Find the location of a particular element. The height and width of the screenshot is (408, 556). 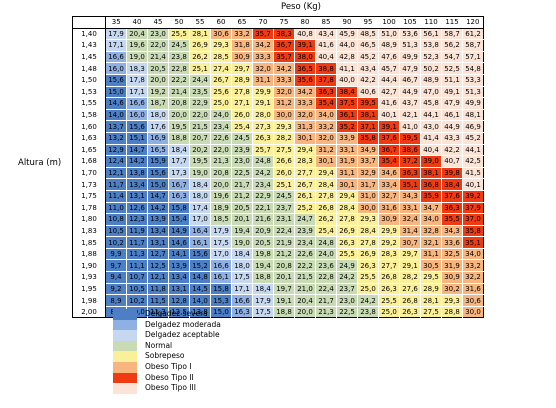

bmi-cell: 46,9 is located at coordinates (473, 126).